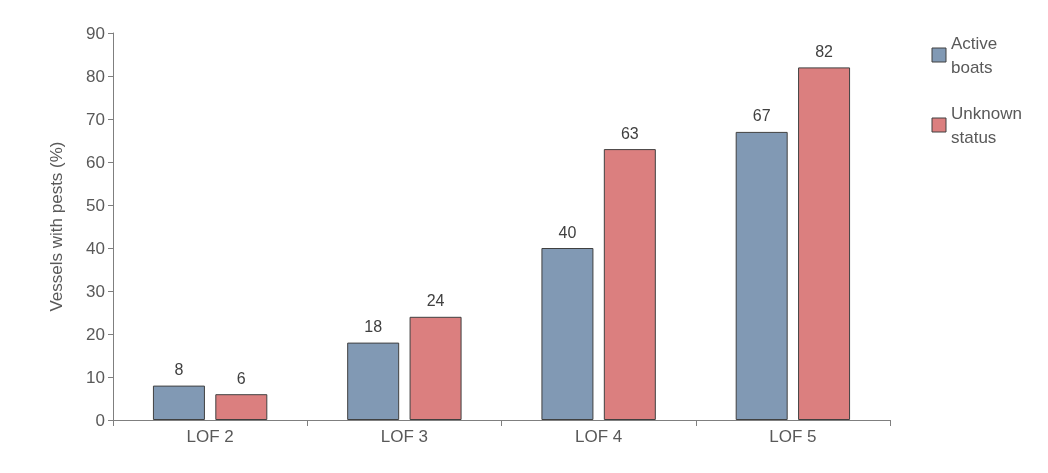 The width and height of the screenshot is (1048, 473). I want to click on data-label: 40, so click(567, 232).